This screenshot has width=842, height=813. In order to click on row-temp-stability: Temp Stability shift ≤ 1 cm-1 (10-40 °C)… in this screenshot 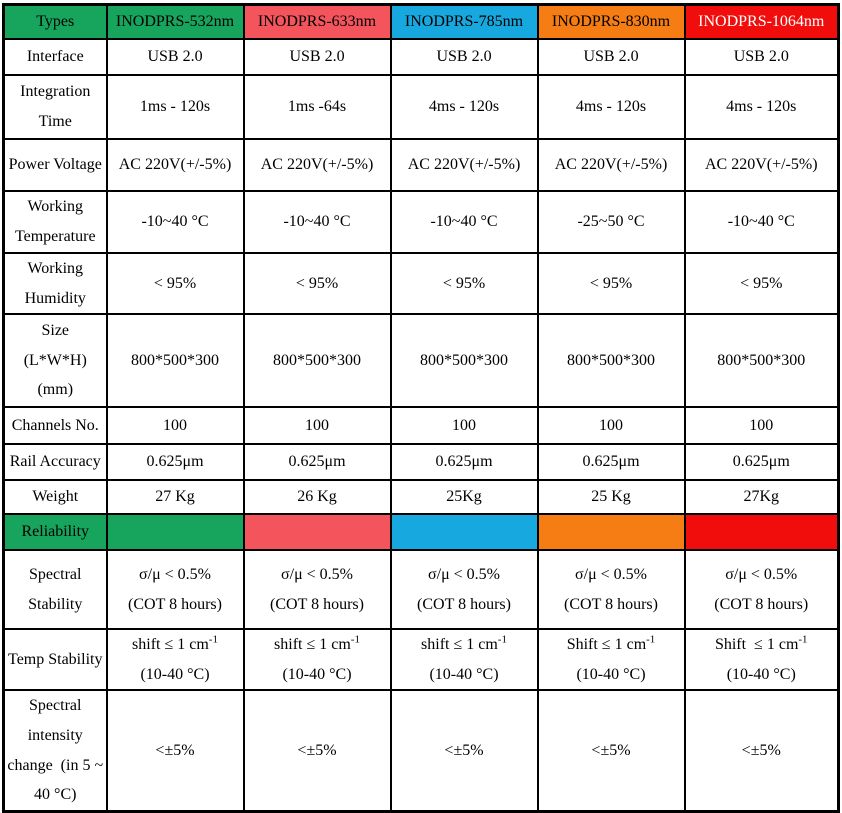, I will do `click(421, 660)`.